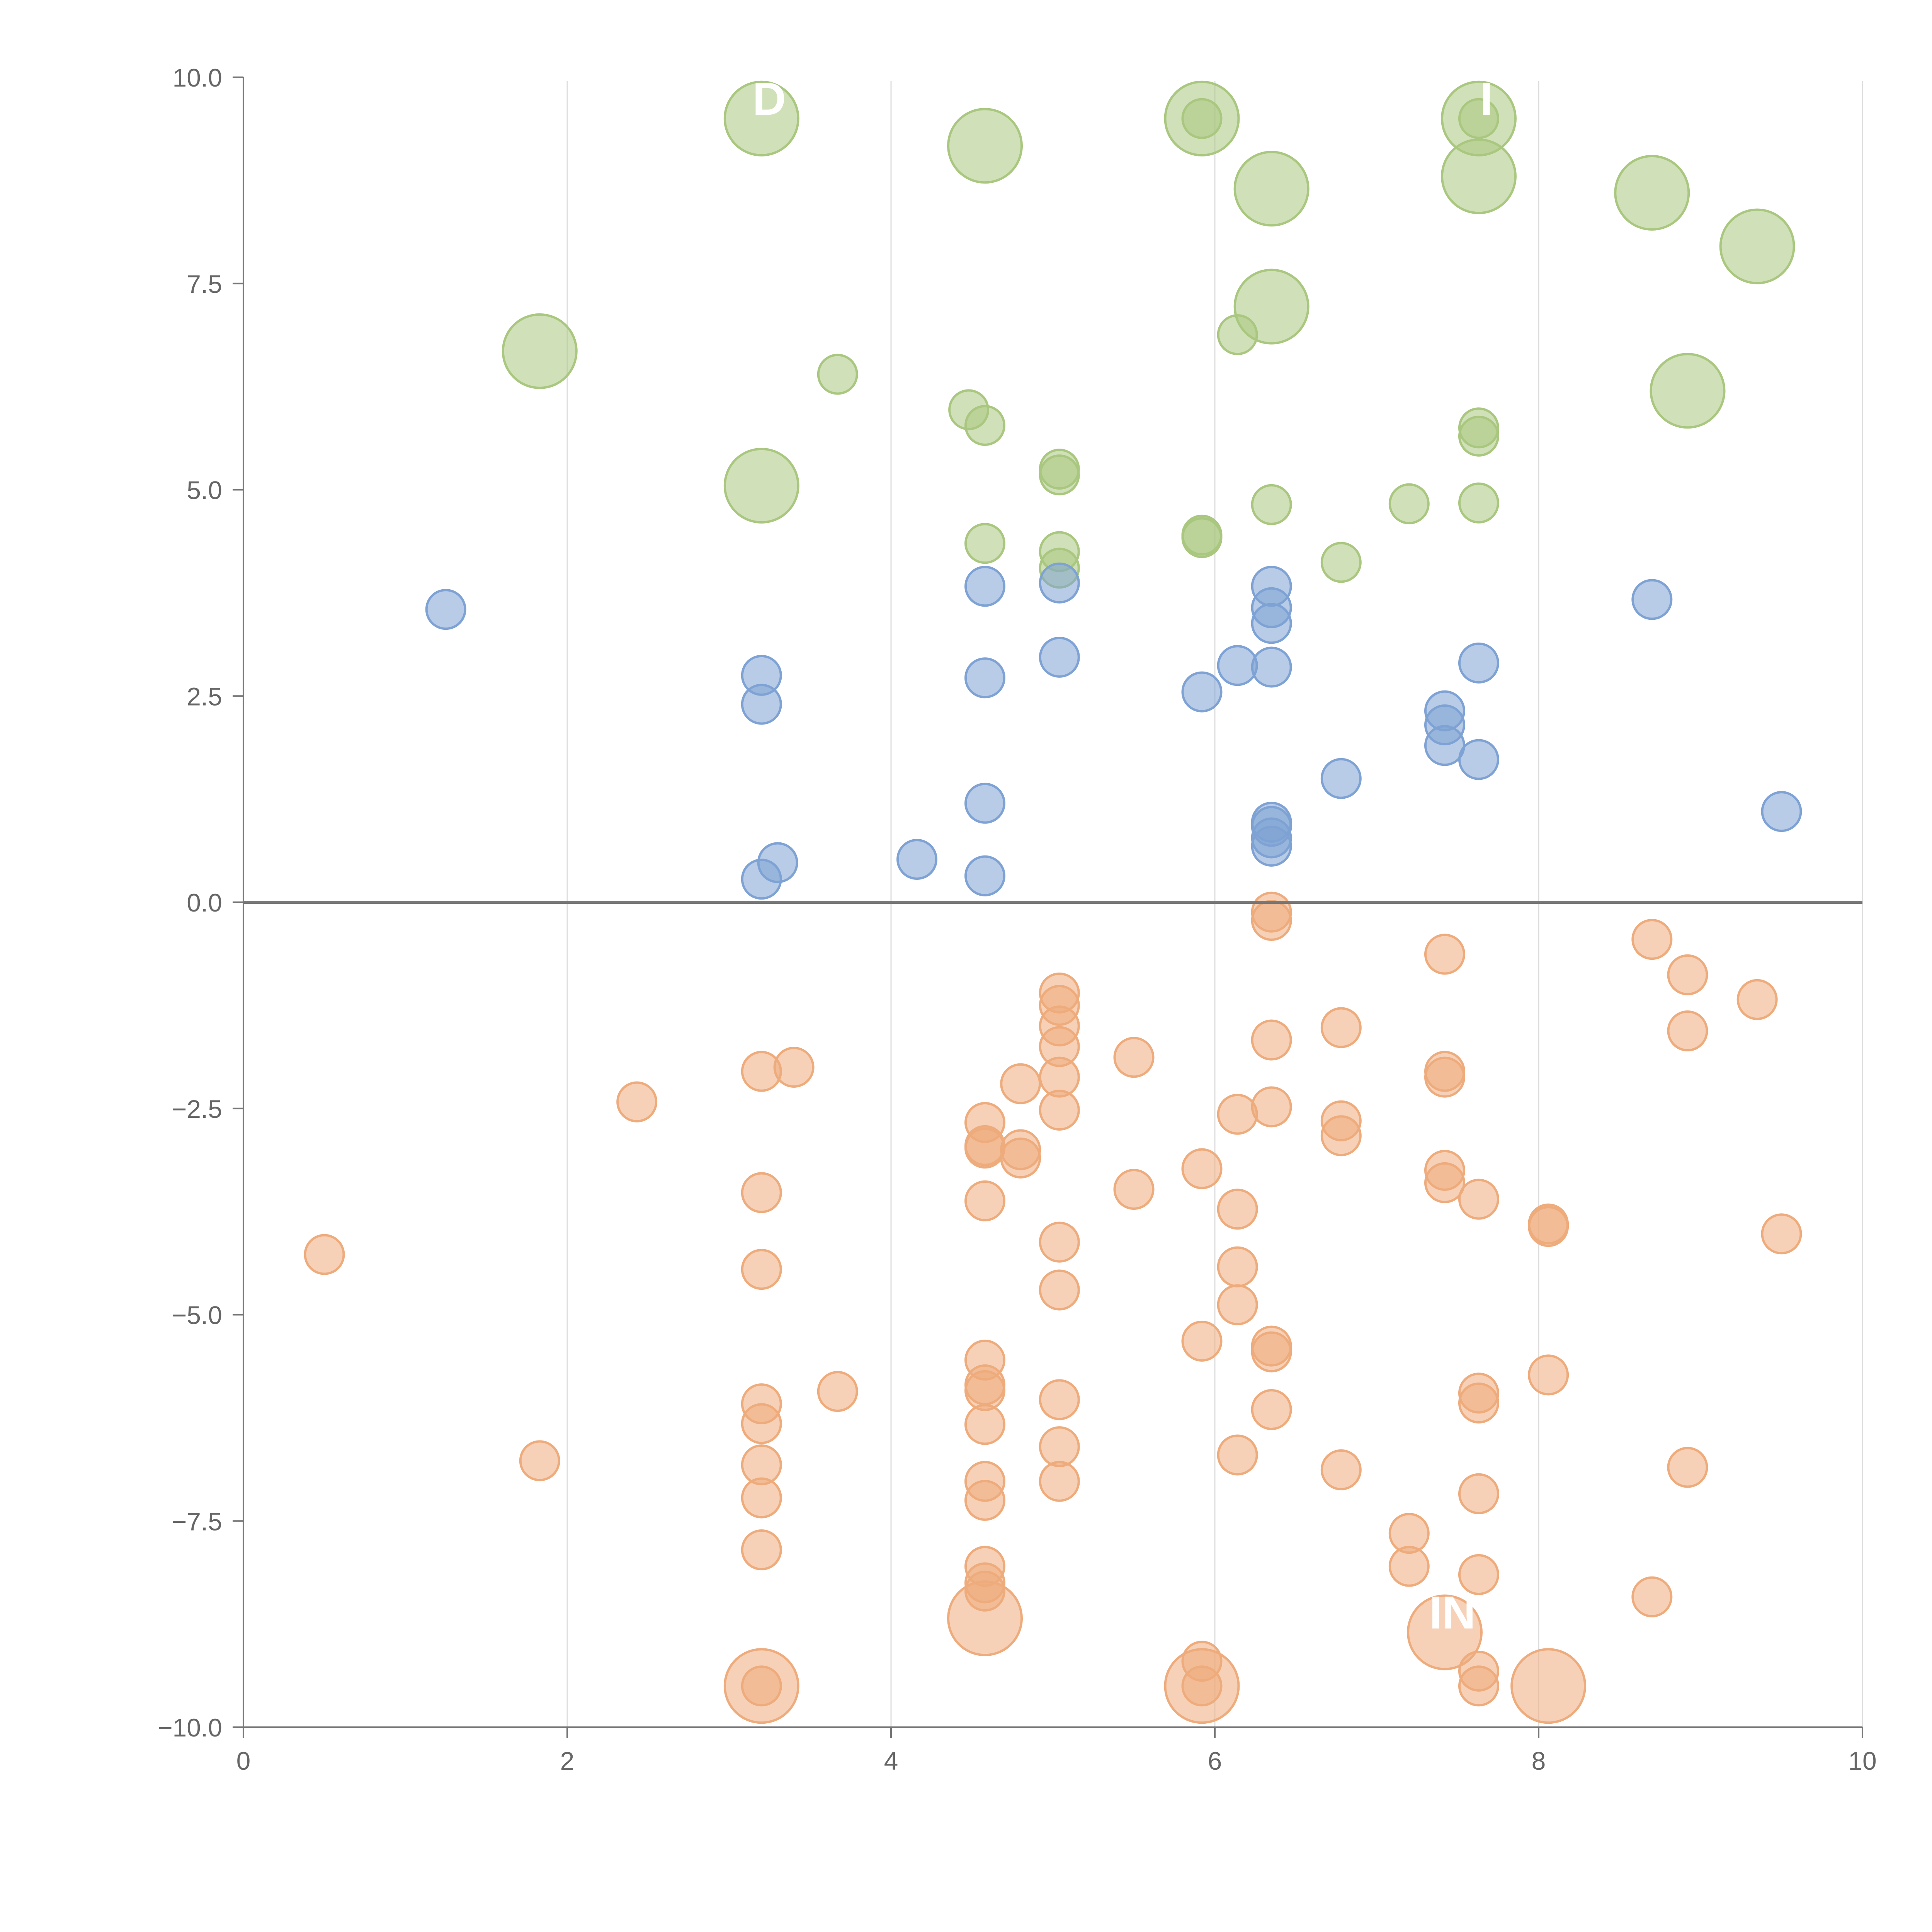 Image resolution: width=1932 pixels, height=1932 pixels. What do you see at coordinates (190, 1728) in the screenshot?
I see `y-tick-label: −10.0` at bounding box center [190, 1728].